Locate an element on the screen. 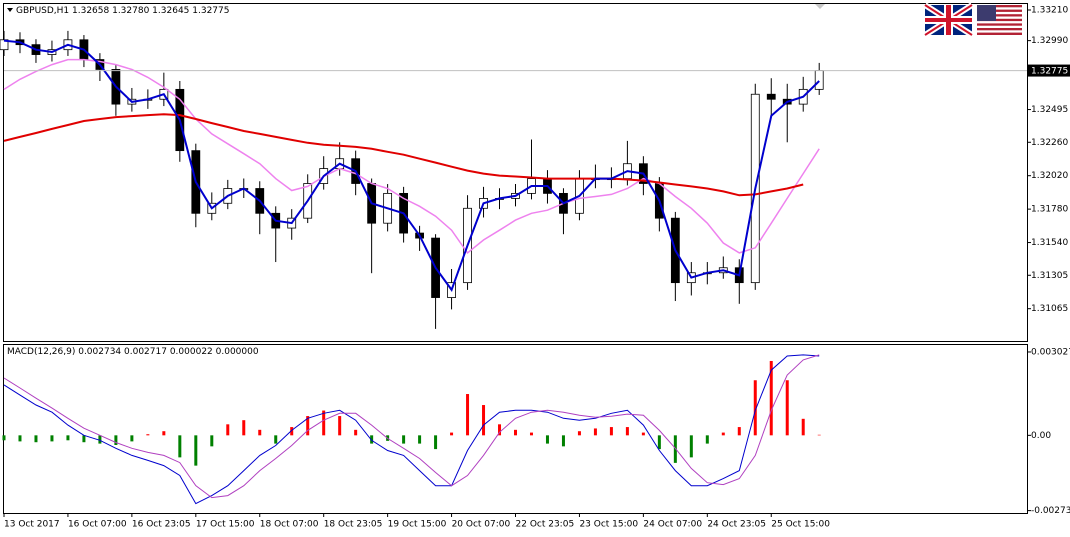 This screenshot has width=1070, height=537. x-tick-label: 17 Oct 15:00 is located at coordinates (225, 525).